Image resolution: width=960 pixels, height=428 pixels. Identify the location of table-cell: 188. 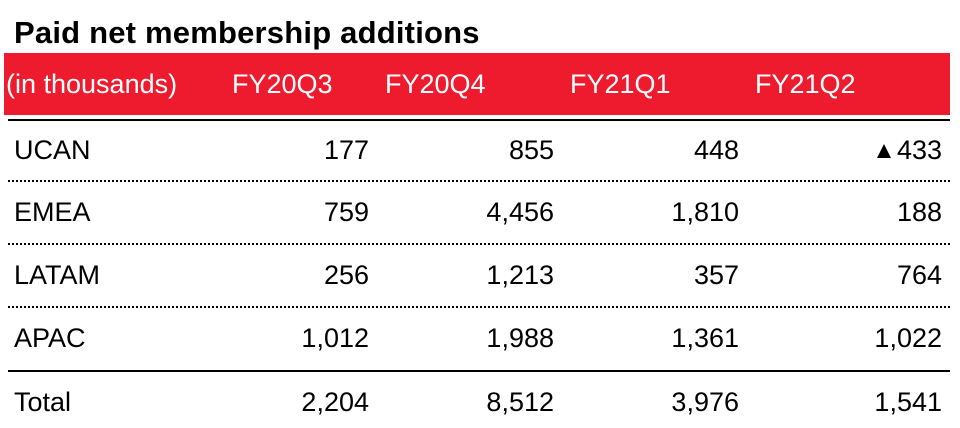
(919, 212).